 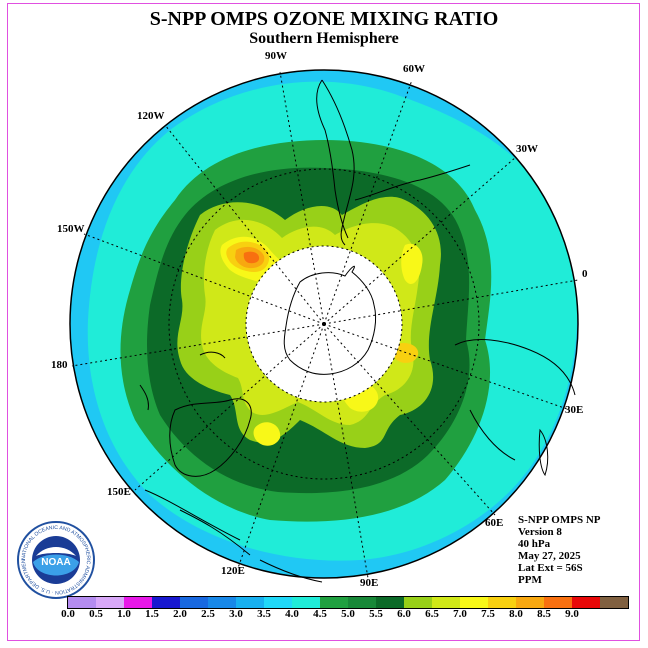 I want to click on date-label: May 27, 2025, so click(x=549, y=556).